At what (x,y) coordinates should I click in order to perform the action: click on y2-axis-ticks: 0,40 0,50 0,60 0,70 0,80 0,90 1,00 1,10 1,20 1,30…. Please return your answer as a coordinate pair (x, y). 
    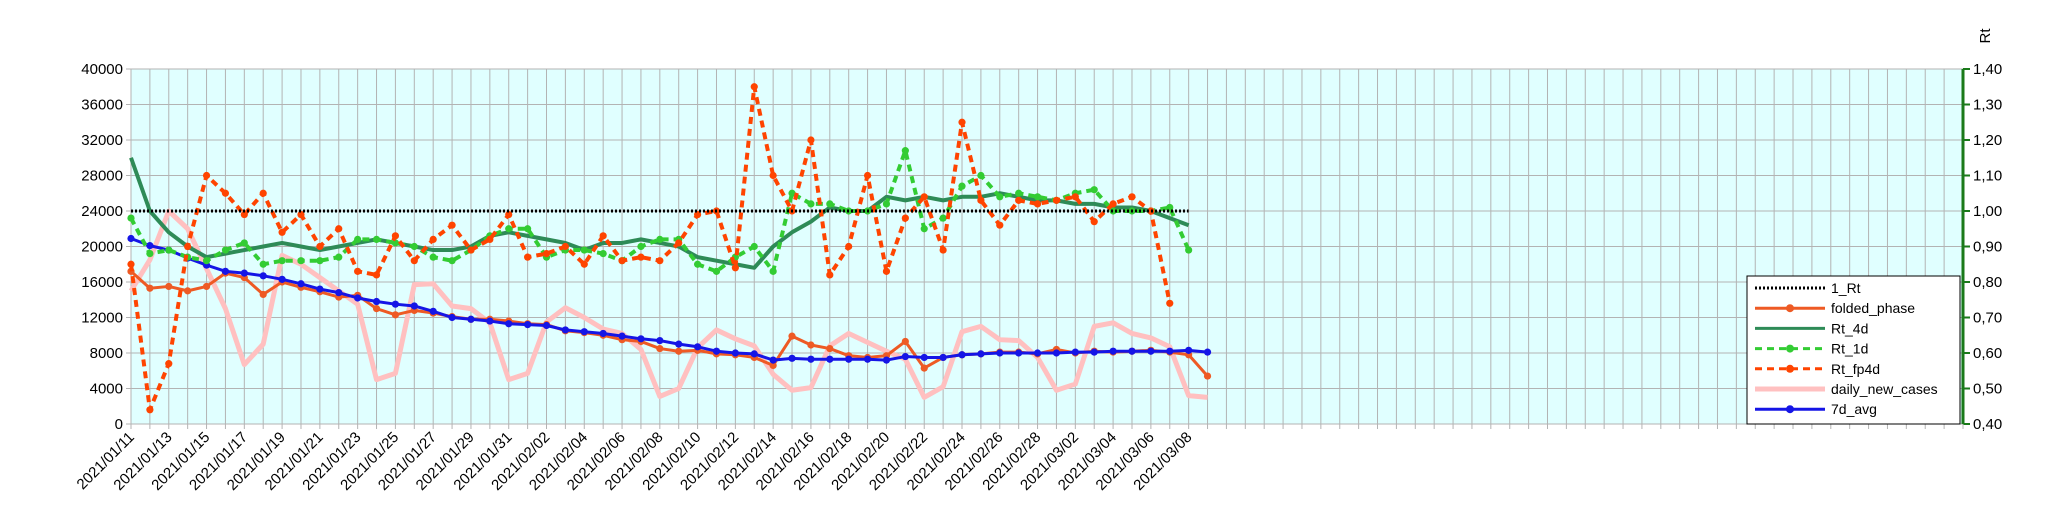
    Looking at the image, I should click on (1982, 247).